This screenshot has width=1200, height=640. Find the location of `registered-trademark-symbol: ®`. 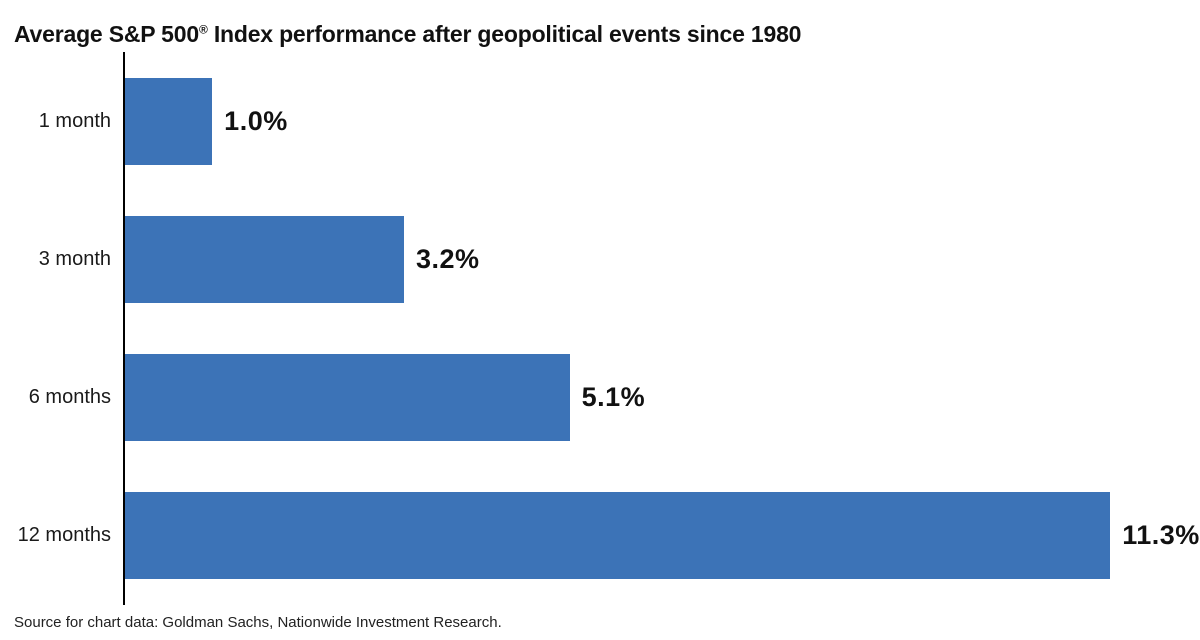

registered-trademark-symbol: ® is located at coordinates (203, 29).